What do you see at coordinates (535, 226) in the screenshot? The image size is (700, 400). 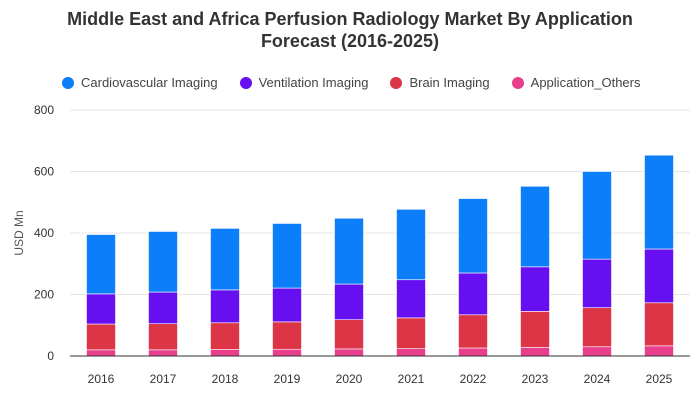 I see `bar-cardiovascular-imaging-2023` at bounding box center [535, 226].